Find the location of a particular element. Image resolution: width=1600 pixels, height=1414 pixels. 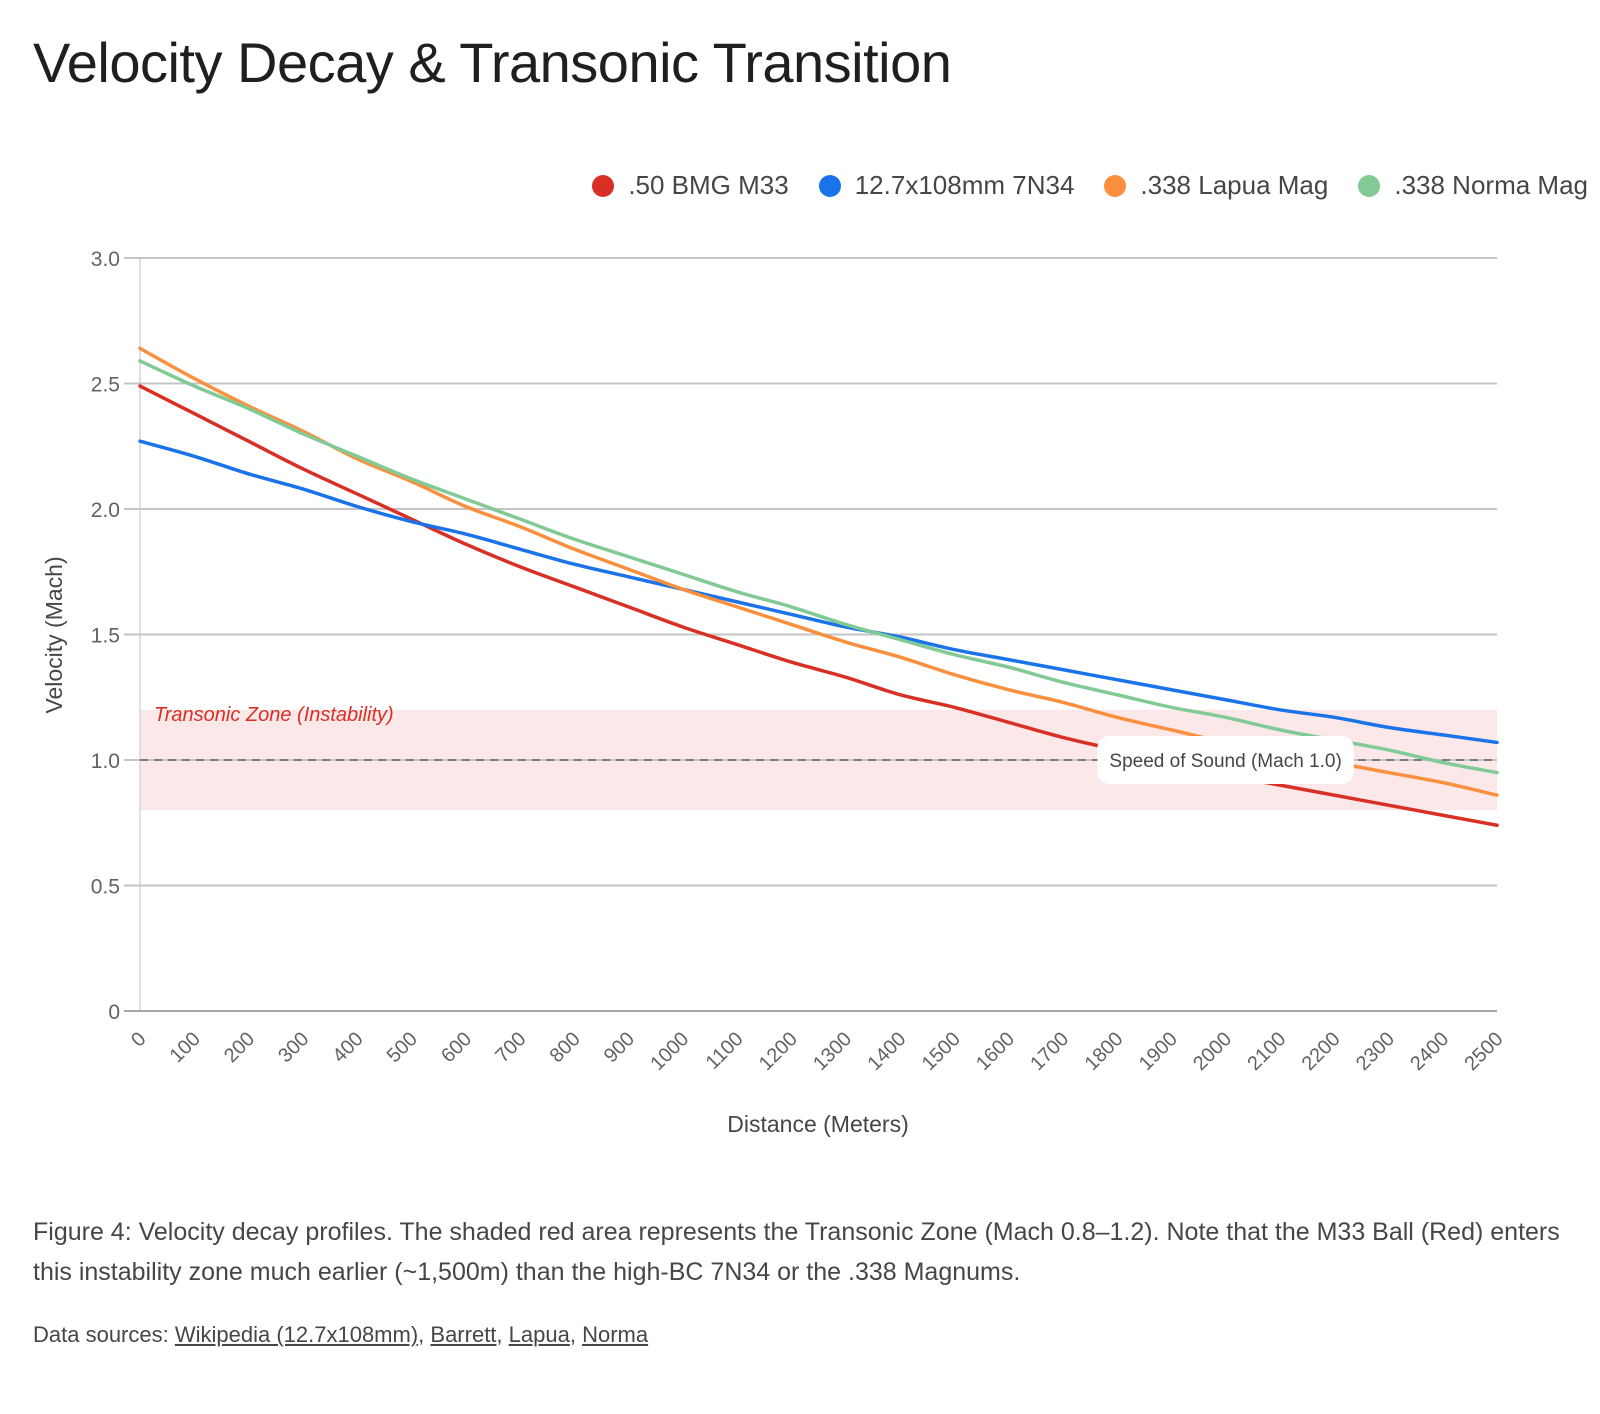

y-tick-label: 2.0 is located at coordinates (105, 510).